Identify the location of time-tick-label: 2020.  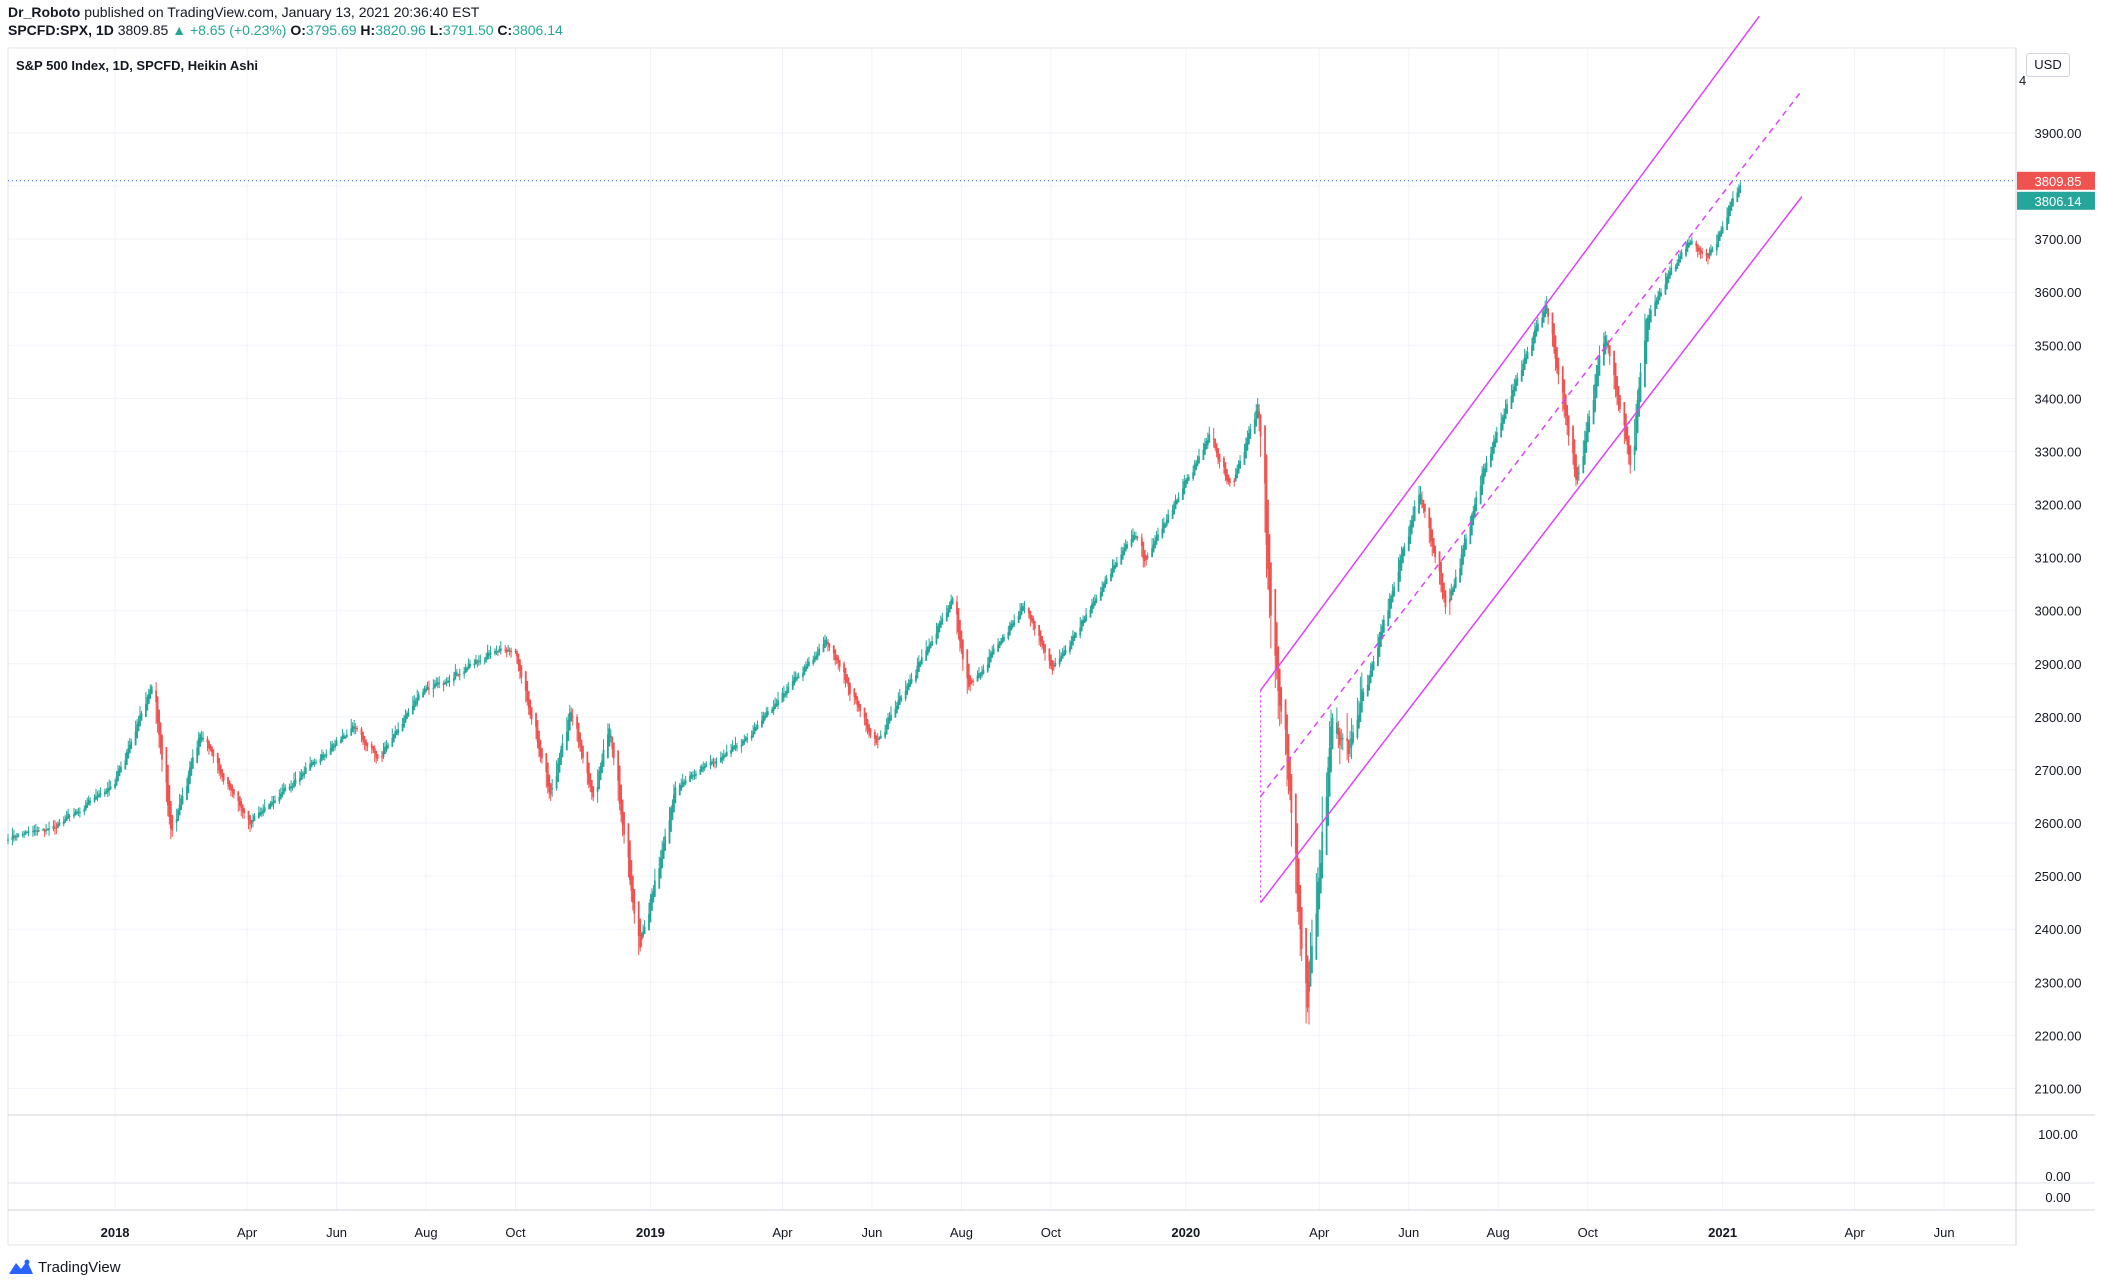
(1185, 1232).